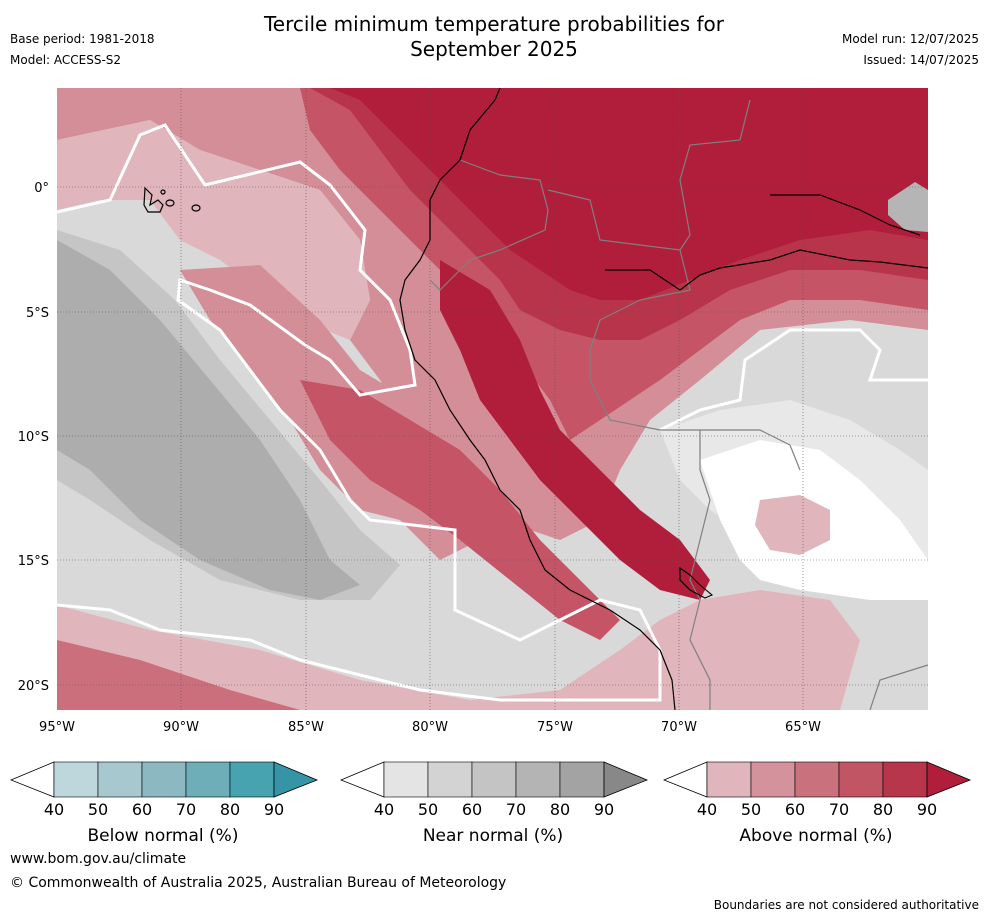 This screenshot has width=988, height=919. What do you see at coordinates (213, 230) in the screenshot?
I see `field-above-40-northwest` at bounding box center [213, 230].